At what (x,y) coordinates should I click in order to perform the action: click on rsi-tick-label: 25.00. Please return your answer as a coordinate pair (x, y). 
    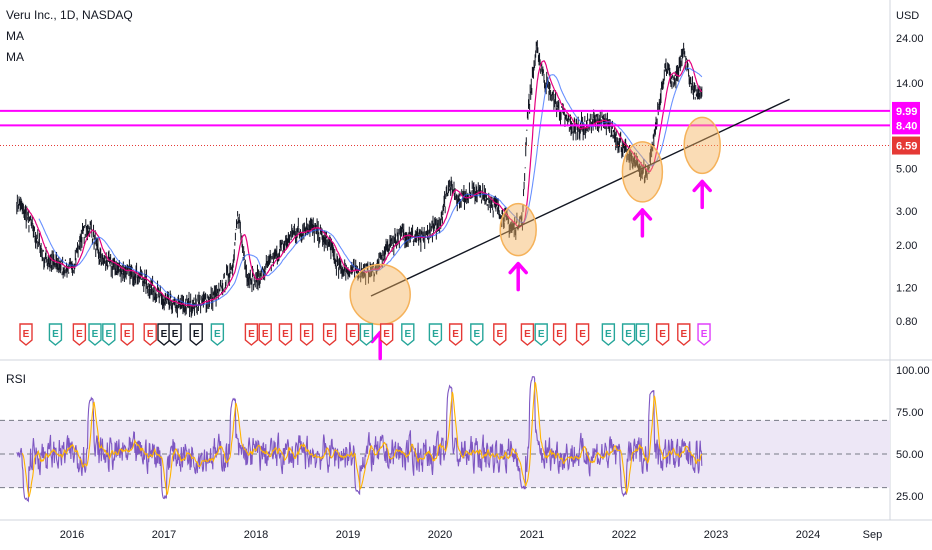
    Looking at the image, I should click on (910, 497).